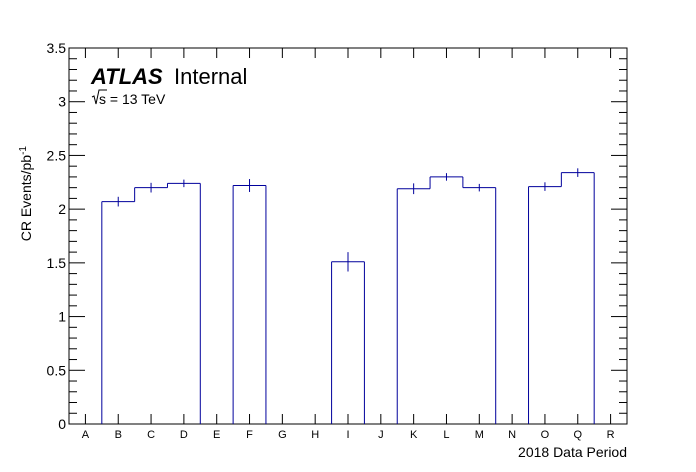 The width and height of the screenshot is (696, 472). Describe the element at coordinates (282, 435) in the screenshot. I see `x-tick-label: G` at that location.